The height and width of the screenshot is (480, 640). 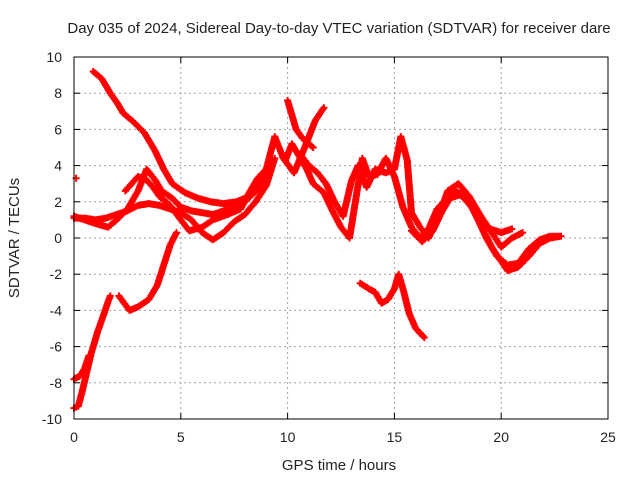 What do you see at coordinates (56, 383) in the screenshot?
I see `y-tick-label: -8` at bounding box center [56, 383].